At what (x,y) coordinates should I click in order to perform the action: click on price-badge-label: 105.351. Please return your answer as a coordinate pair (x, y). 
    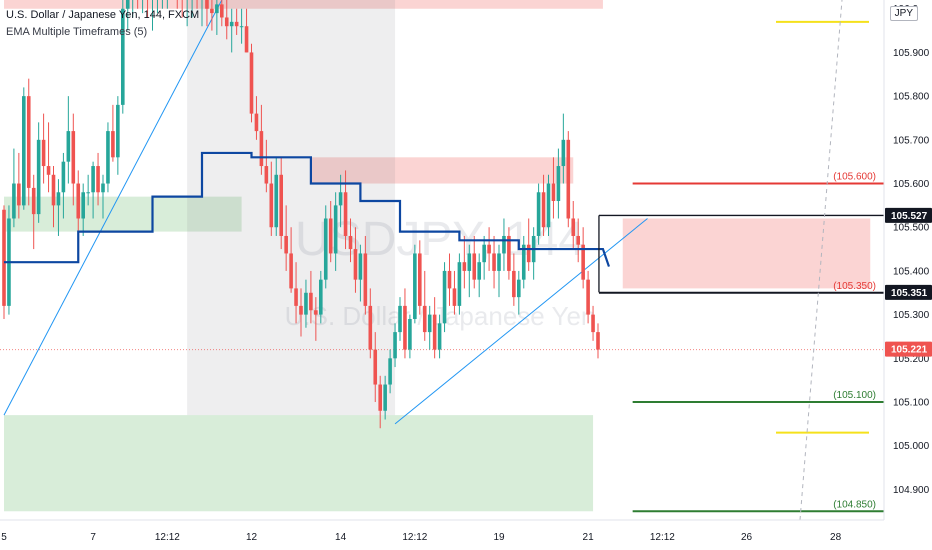
    Looking at the image, I should click on (909, 293).